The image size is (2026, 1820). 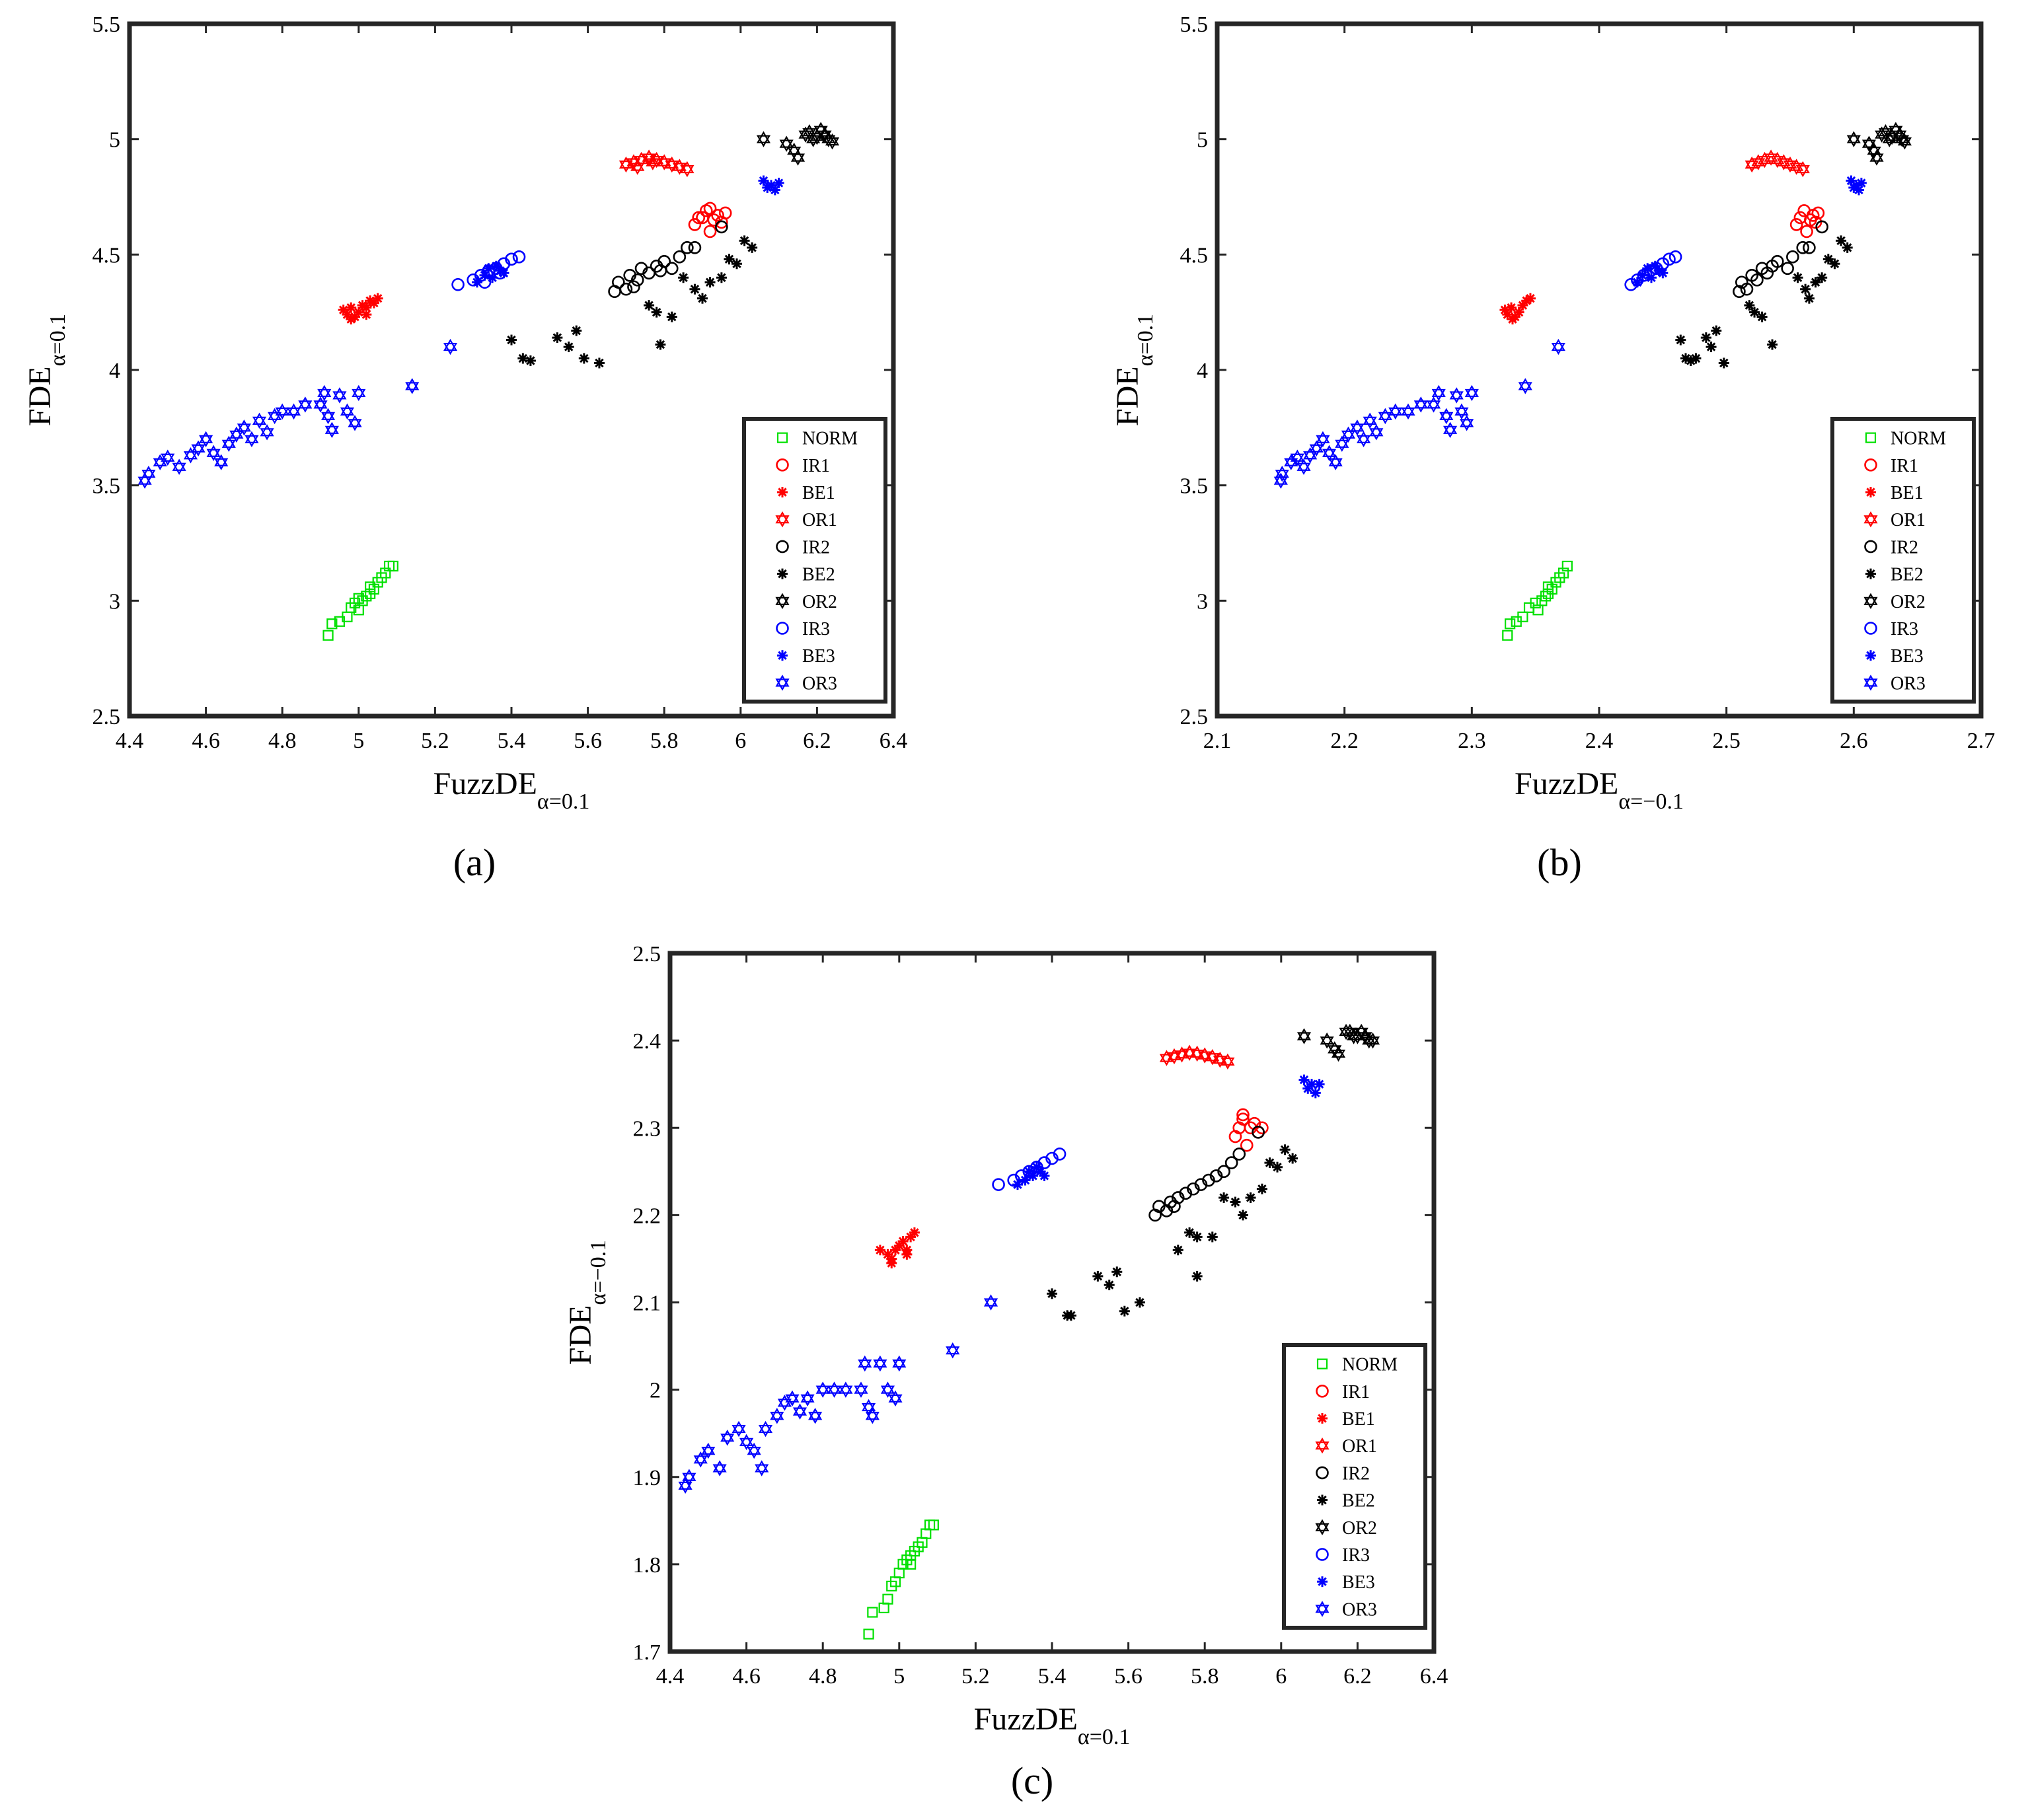 I want to click on legend-entry-be1: BE1, so click(x=1895, y=493).